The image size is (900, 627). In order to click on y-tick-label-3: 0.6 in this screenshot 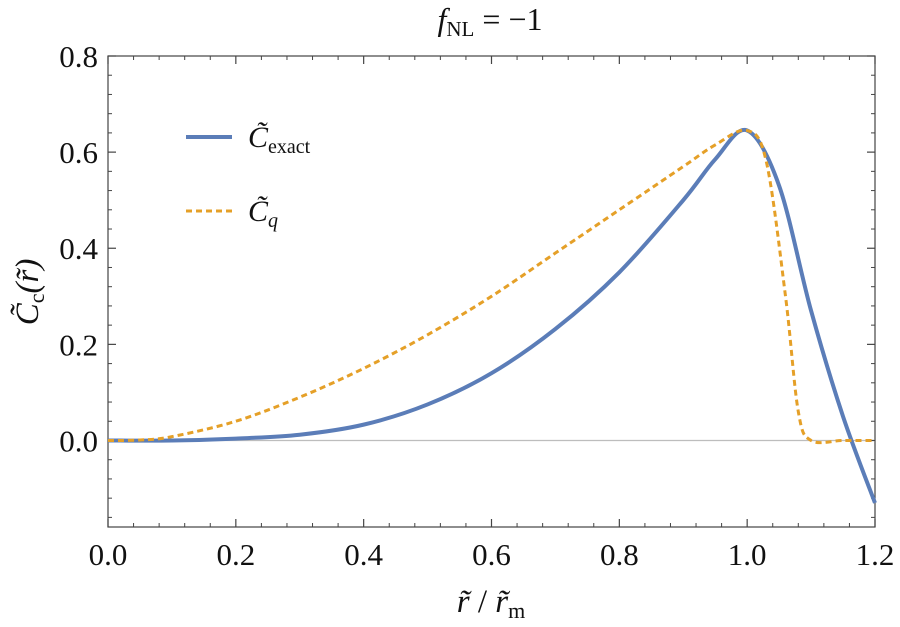, I will do `click(78, 152)`.